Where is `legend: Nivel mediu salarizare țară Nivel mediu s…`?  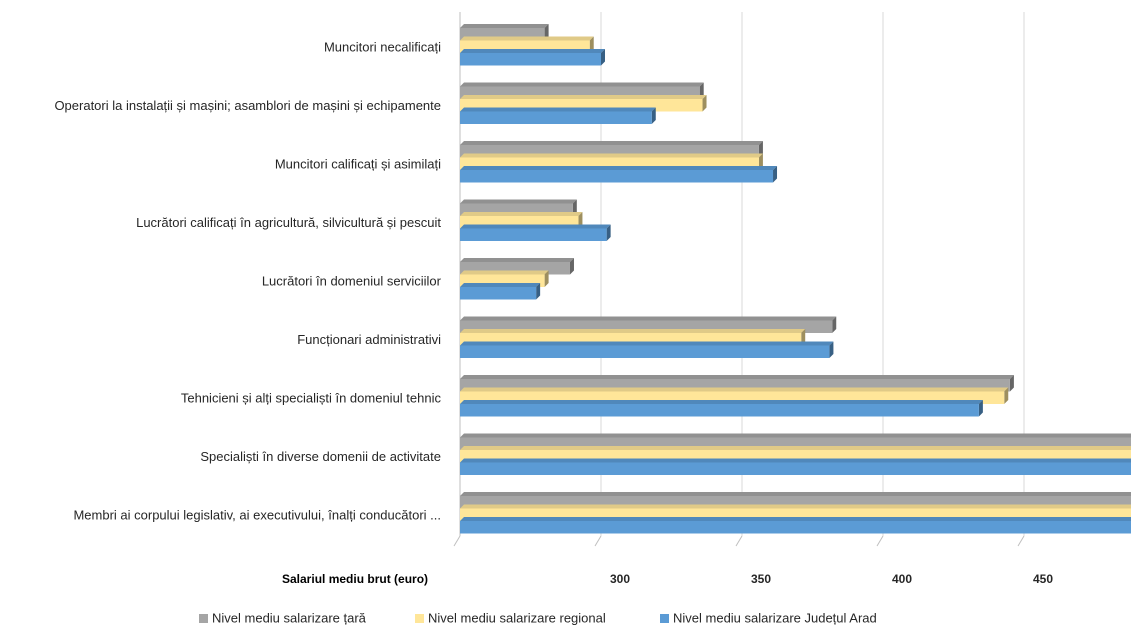 legend: Nivel mediu salarizare țară Nivel mediu s… is located at coordinates (538, 618).